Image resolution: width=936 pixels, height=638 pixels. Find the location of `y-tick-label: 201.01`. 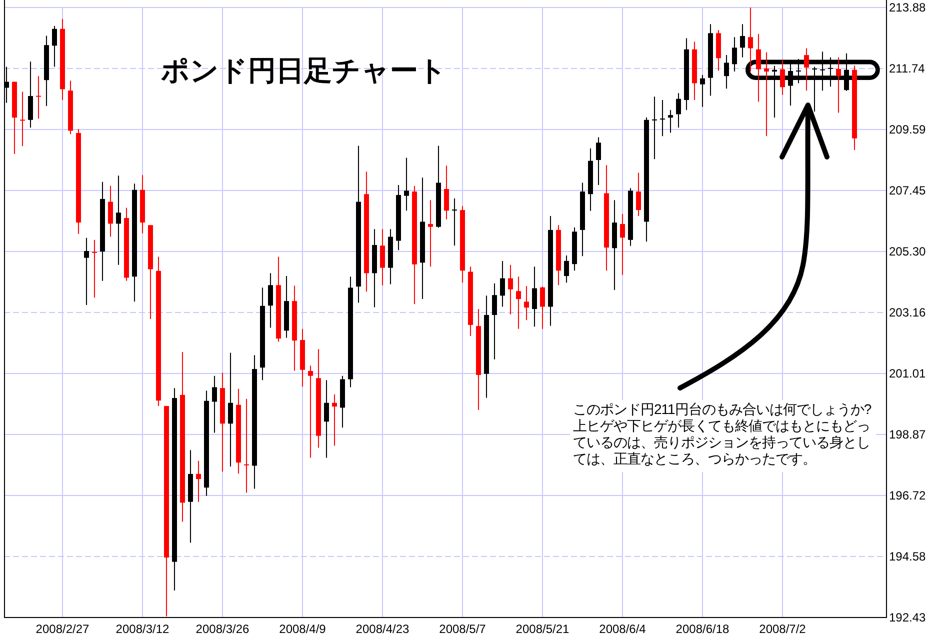

y-tick-label: 201.01 is located at coordinates (907, 373).